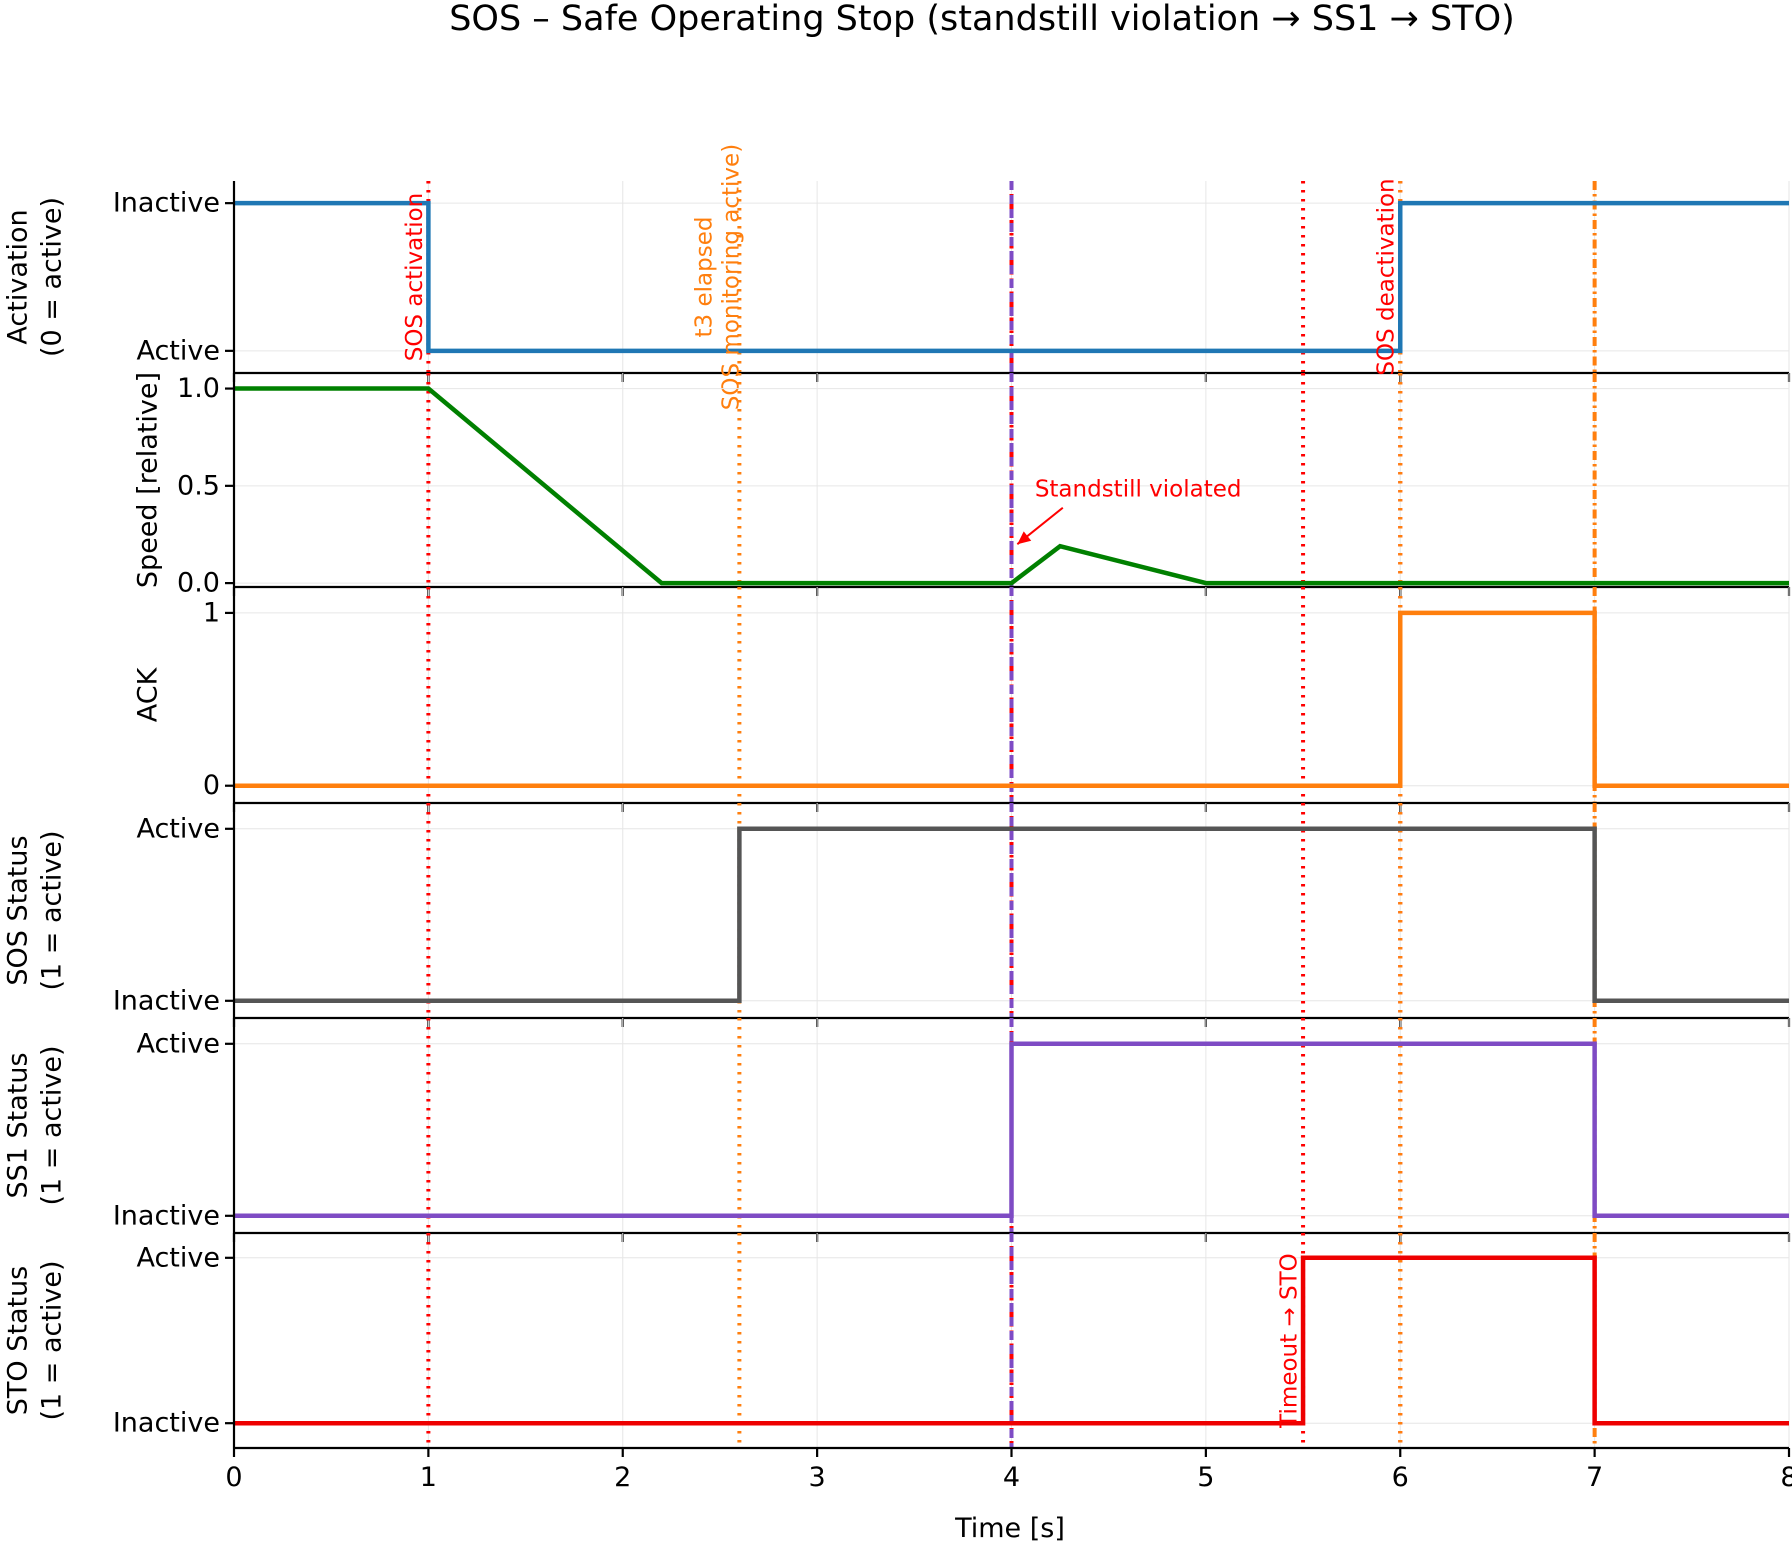 Image resolution: width=1792 pixels, height=1549 pixels. Describe the element at coordinates (1205, 1477) in the screenshot. I see `x-tick-label: 5` at that location.